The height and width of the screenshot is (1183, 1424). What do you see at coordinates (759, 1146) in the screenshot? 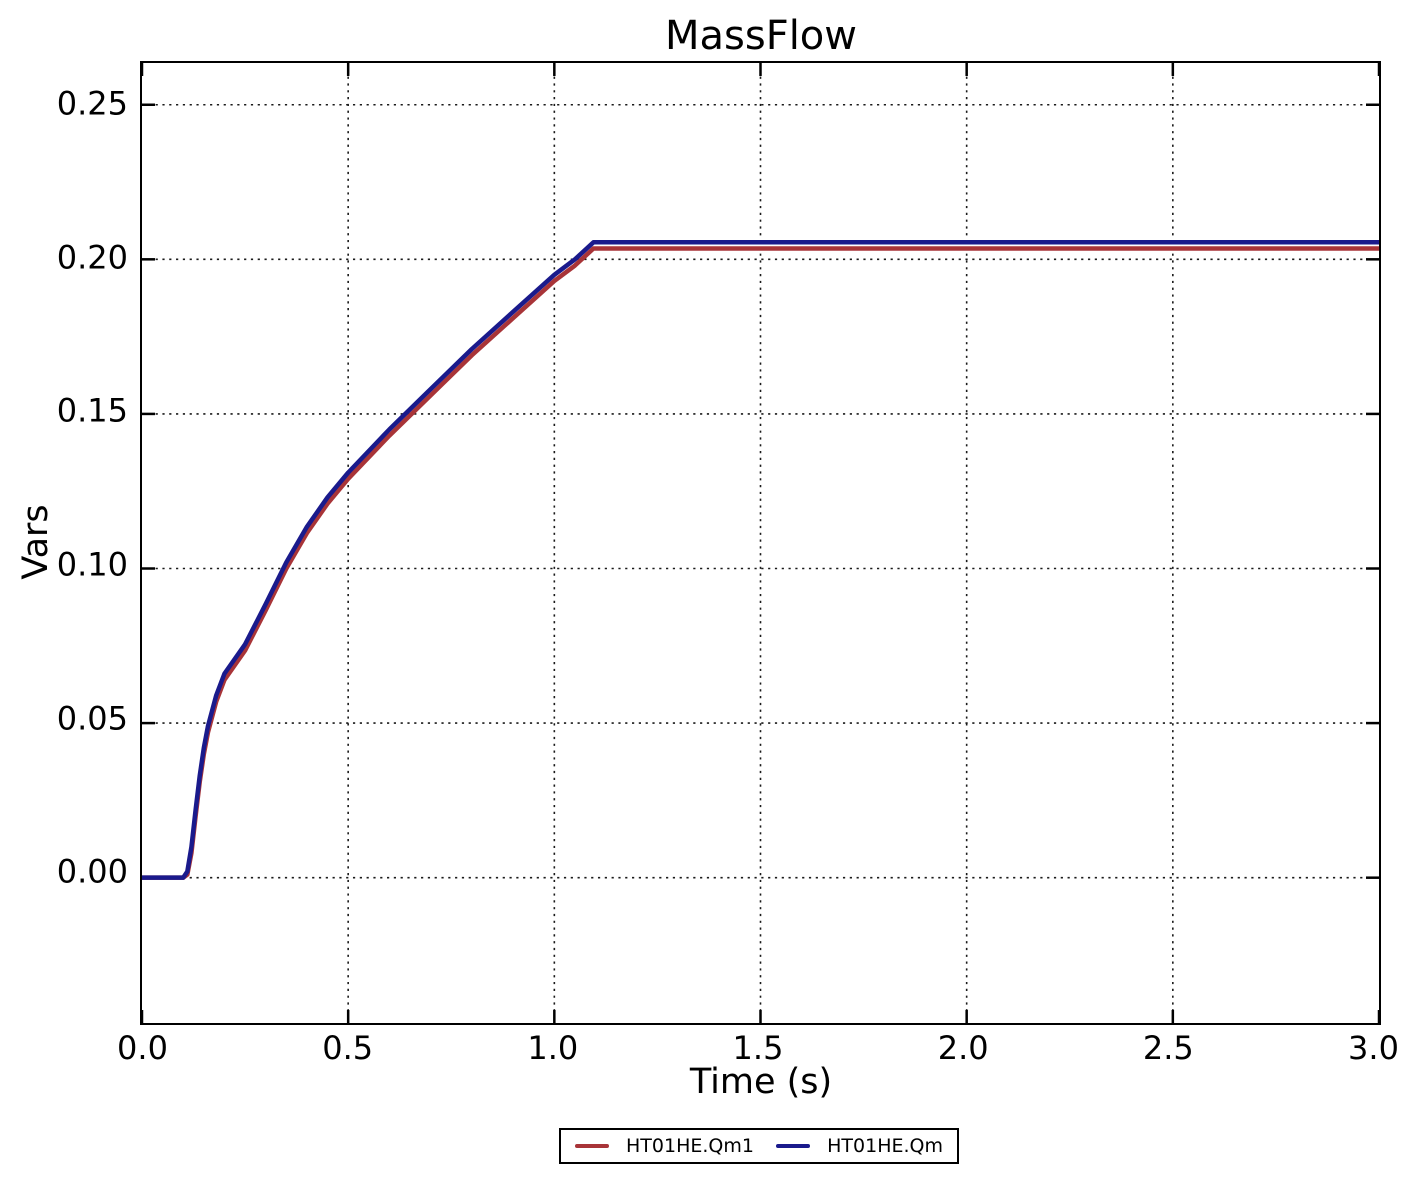
I see `legend: HT01HE.Qm1 HT01HE.Qm` at bounding box center [759, 1146].